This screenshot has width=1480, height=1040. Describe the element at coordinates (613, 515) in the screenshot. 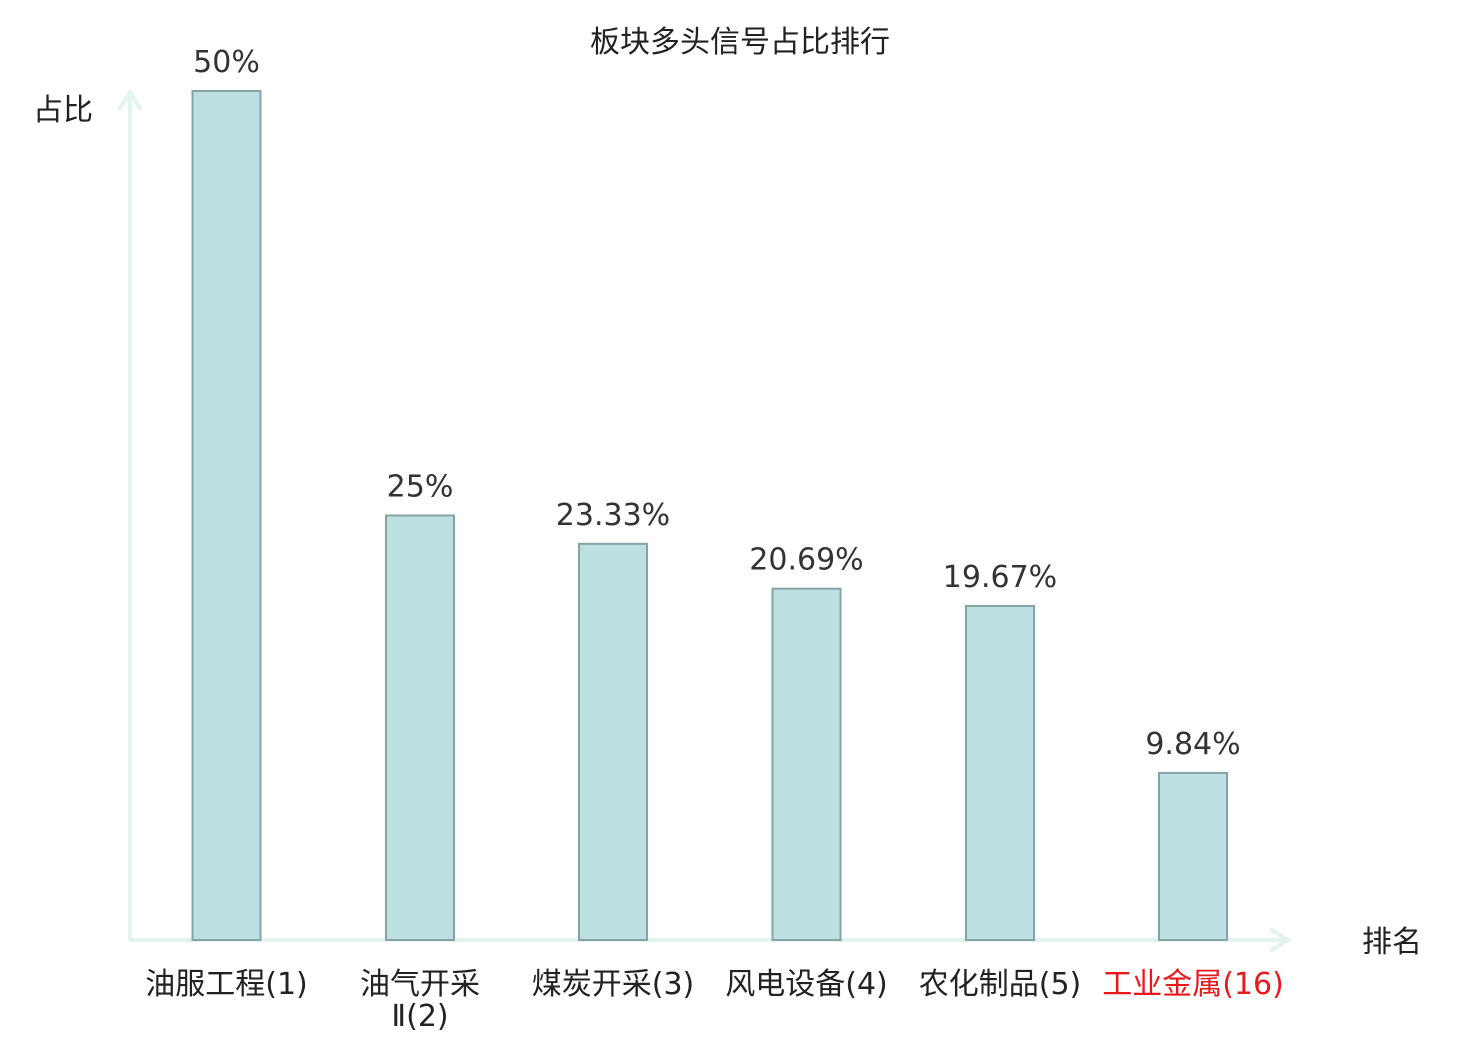

I see `bar-value-label: 23.33%` at that location.